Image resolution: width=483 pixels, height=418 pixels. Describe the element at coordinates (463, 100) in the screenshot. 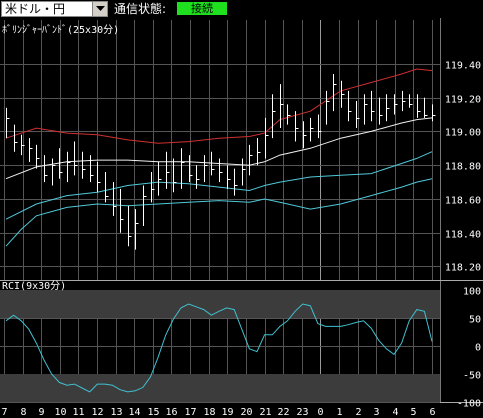

I see `y-tick-label: 119.20` at that location.